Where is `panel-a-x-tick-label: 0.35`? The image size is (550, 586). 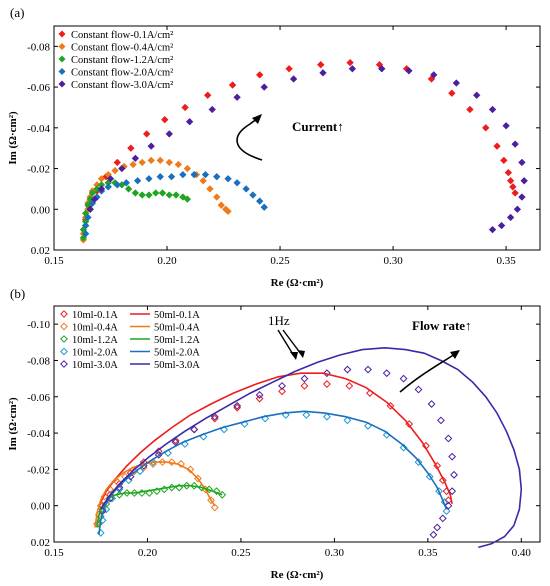
panel-a-x-tick-label: 0.35 is located at coordinates (506, 261).